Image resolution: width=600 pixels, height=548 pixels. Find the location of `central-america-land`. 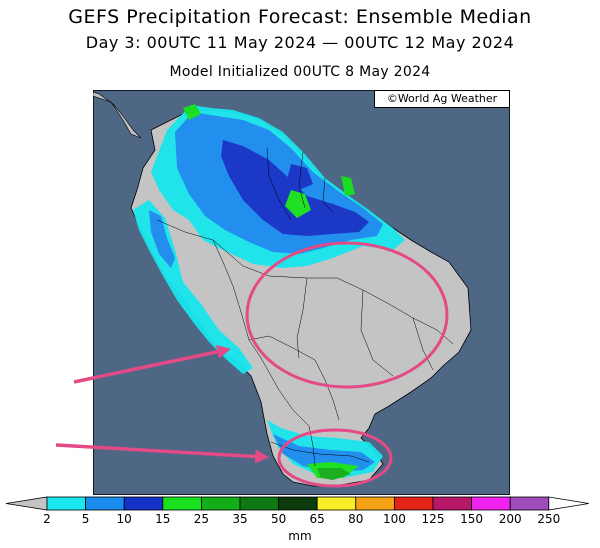

central-america-land is located at coordinates (117, 115).